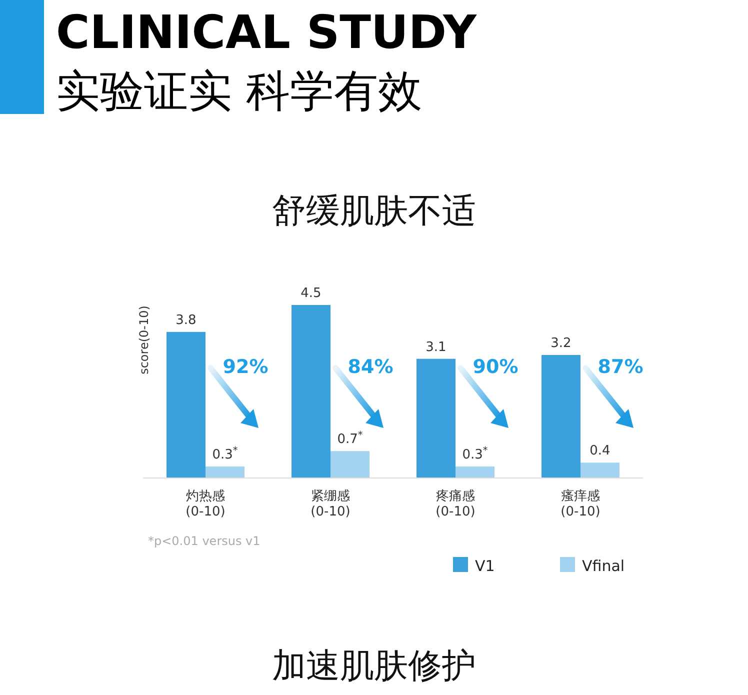 The image size is (748, 695). What do you see at coordinates (204, 541) in the screenshot?
I see `text: *p<0.01 versus v1` at bounding box center [204, 541].